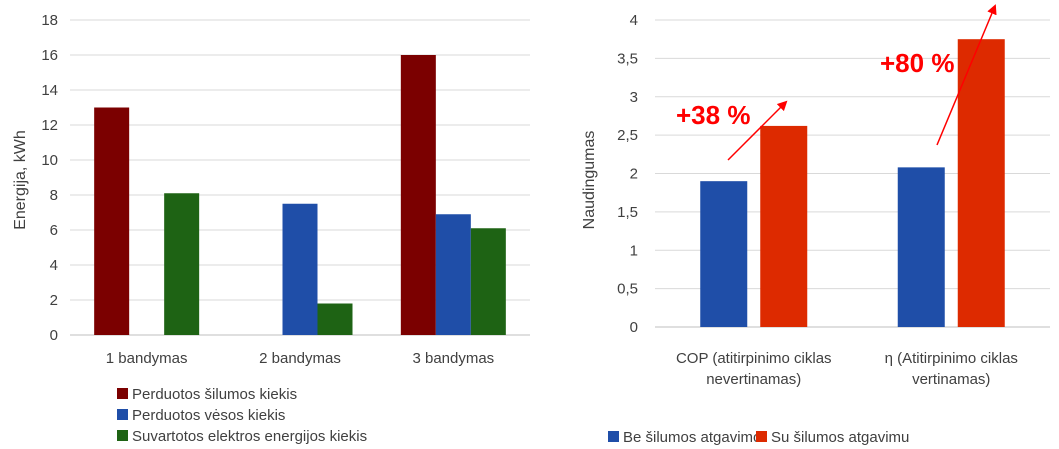 The height and width of the screenshot is (449, 1059). I want to click on left-y-tick-label: 10, so click(49, 160).